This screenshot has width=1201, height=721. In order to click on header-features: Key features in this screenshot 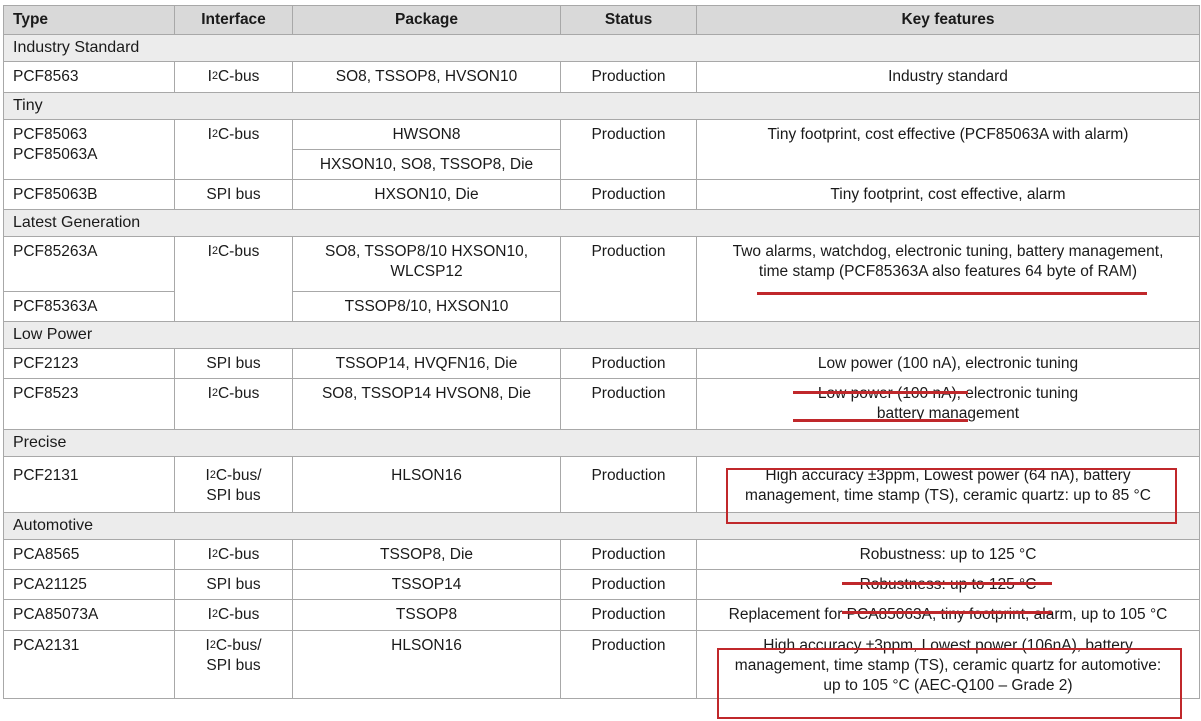, I will do `click(948, 20)`.